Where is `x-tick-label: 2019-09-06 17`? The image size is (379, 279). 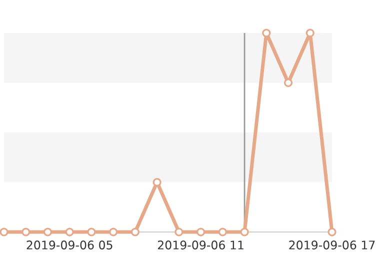 x-tick-label: 2019-09-06 17 is located at coordinates (332, 245).